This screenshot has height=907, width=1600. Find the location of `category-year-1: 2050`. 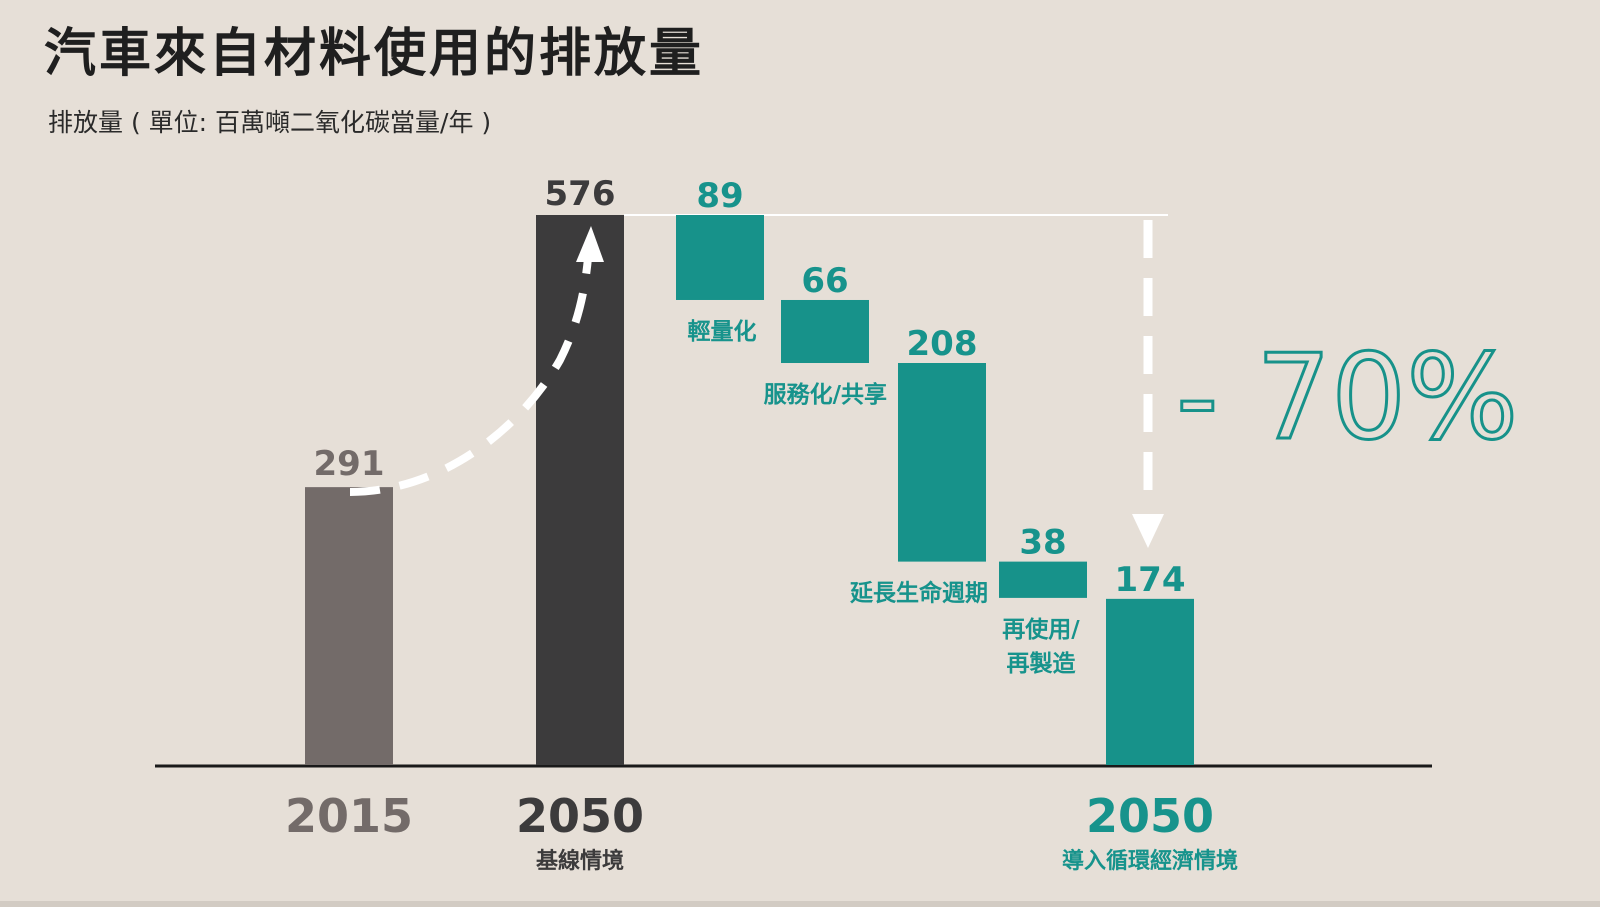

category-year-1: 2050 is located at coordinates (580, 816).